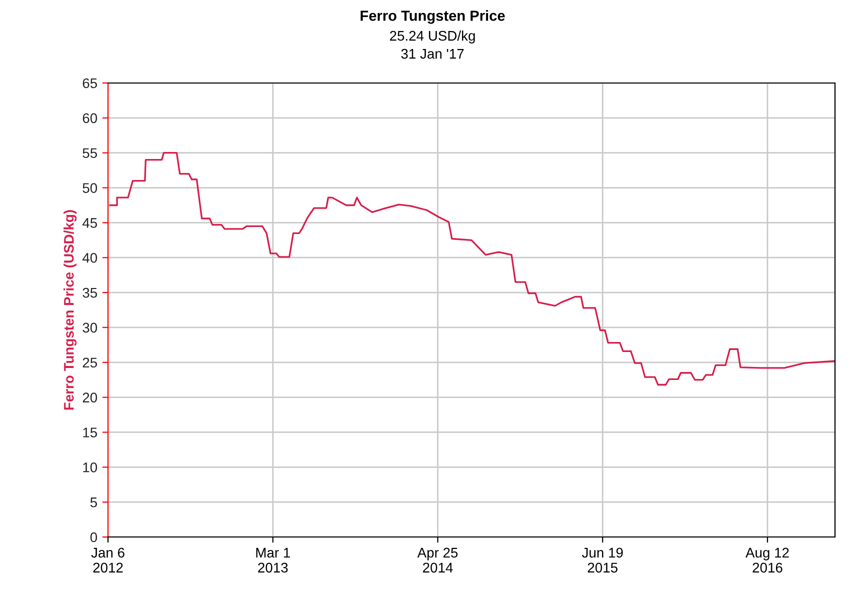 Image resolution: width=865 pixels, height=605 pixels. Describe the element at coordinates (432, 17) in the screenshot. I see `chart-title: Ferro Tungsten Price` at that location.